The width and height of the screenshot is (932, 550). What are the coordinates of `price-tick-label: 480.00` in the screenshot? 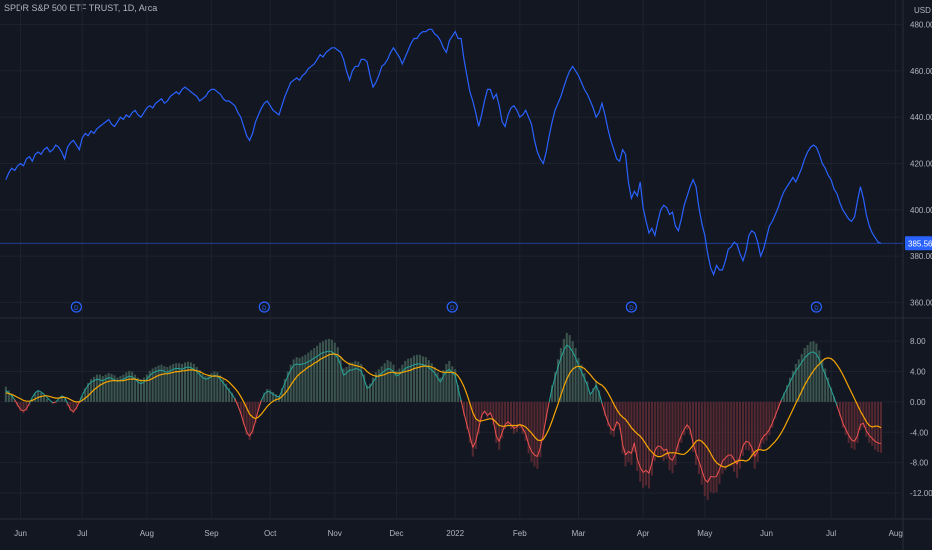 It's located at (921, 25).